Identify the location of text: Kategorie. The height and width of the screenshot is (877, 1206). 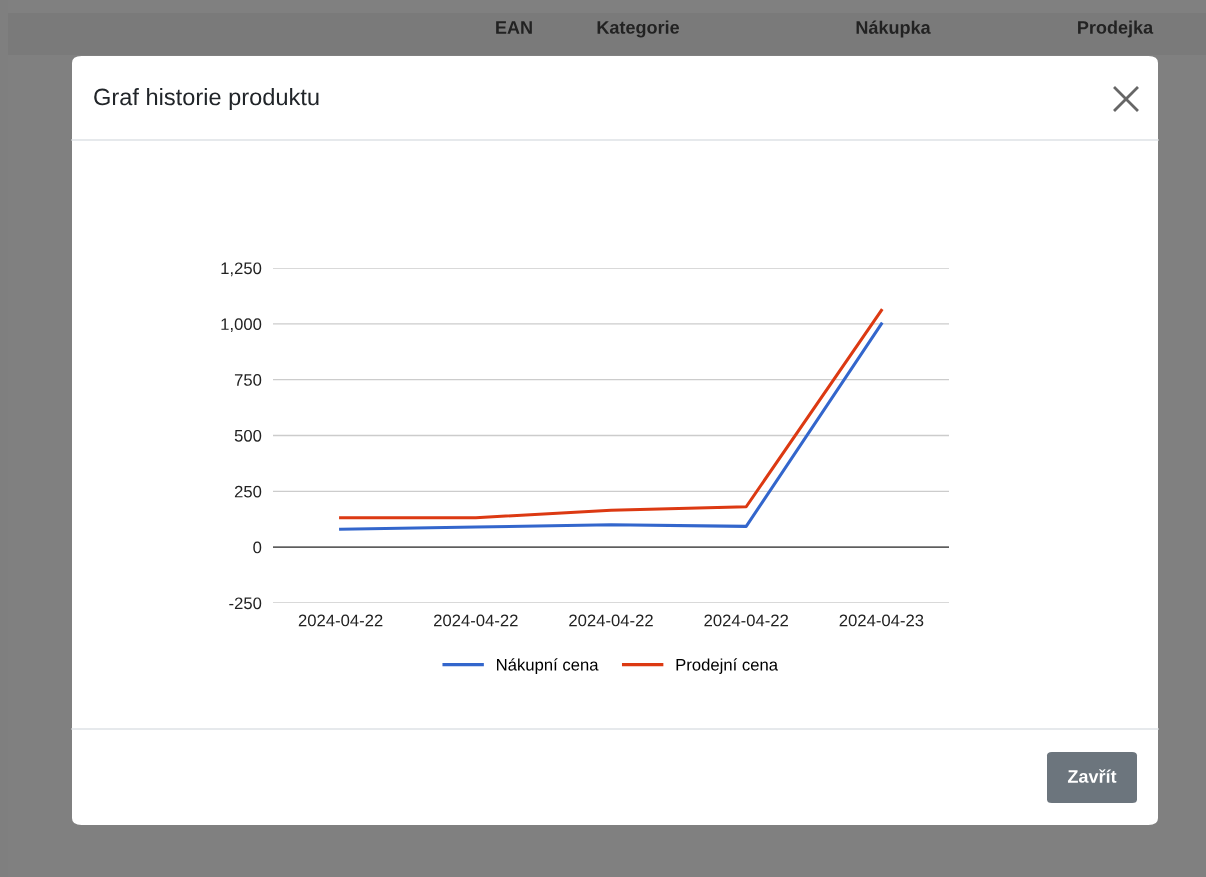
(638, 29).